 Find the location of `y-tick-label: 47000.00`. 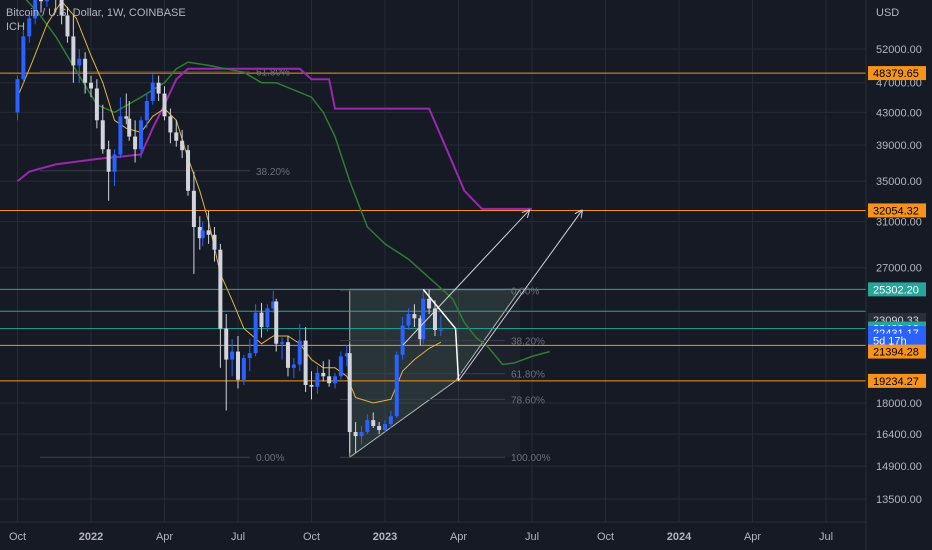

y-tick-label: 47000.00 is located at coordinates (899, 84).